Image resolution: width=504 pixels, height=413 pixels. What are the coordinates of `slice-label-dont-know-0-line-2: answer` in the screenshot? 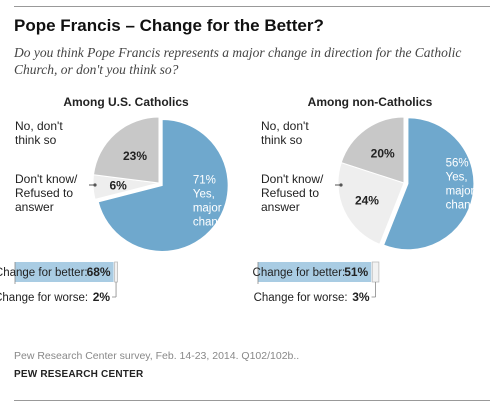 It's located at (34, 207).